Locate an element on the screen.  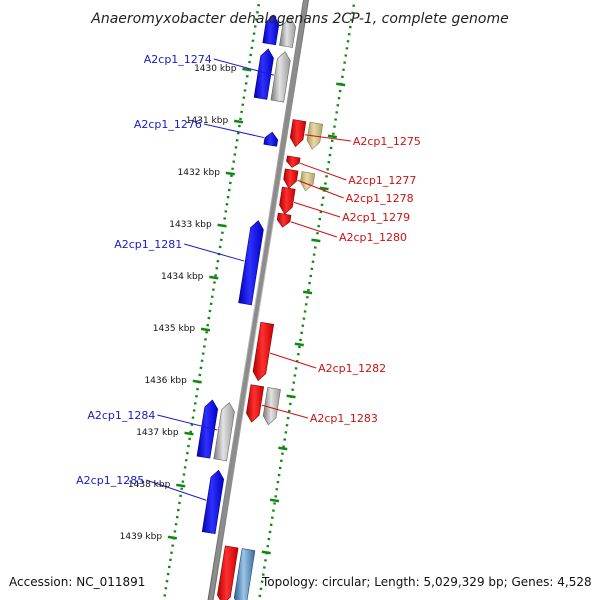
tick-label: 1437 kbp is located at coordinates (157, 433).